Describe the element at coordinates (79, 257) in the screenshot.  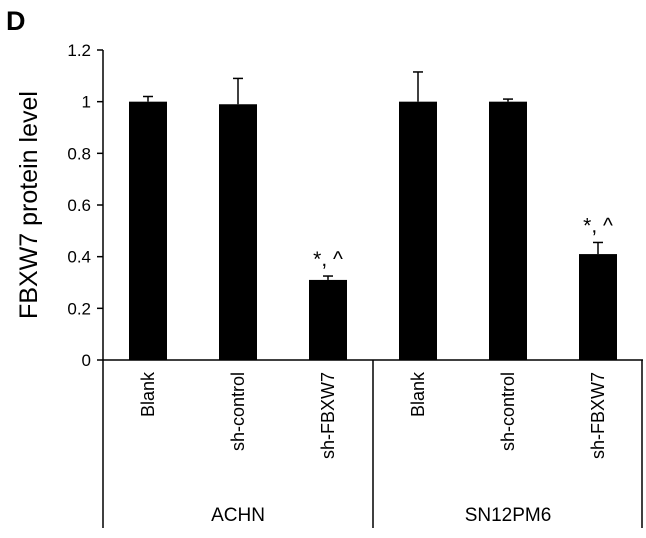
I see `y-tick-label: 0.4` at that location.